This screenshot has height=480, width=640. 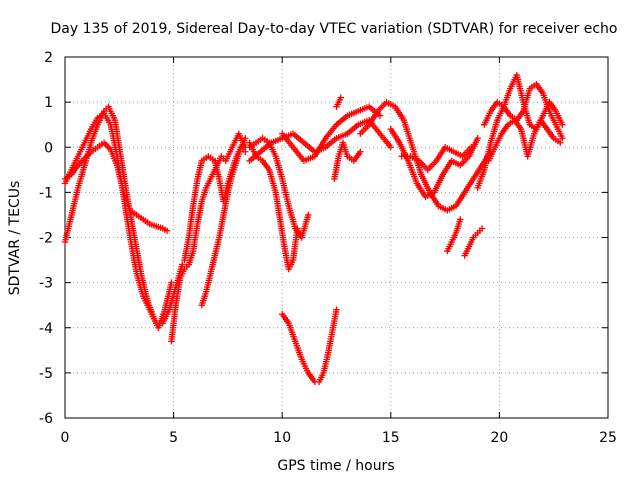 I want to click on x-axis-label: GPS time / hours, so click(x=335, y=466).